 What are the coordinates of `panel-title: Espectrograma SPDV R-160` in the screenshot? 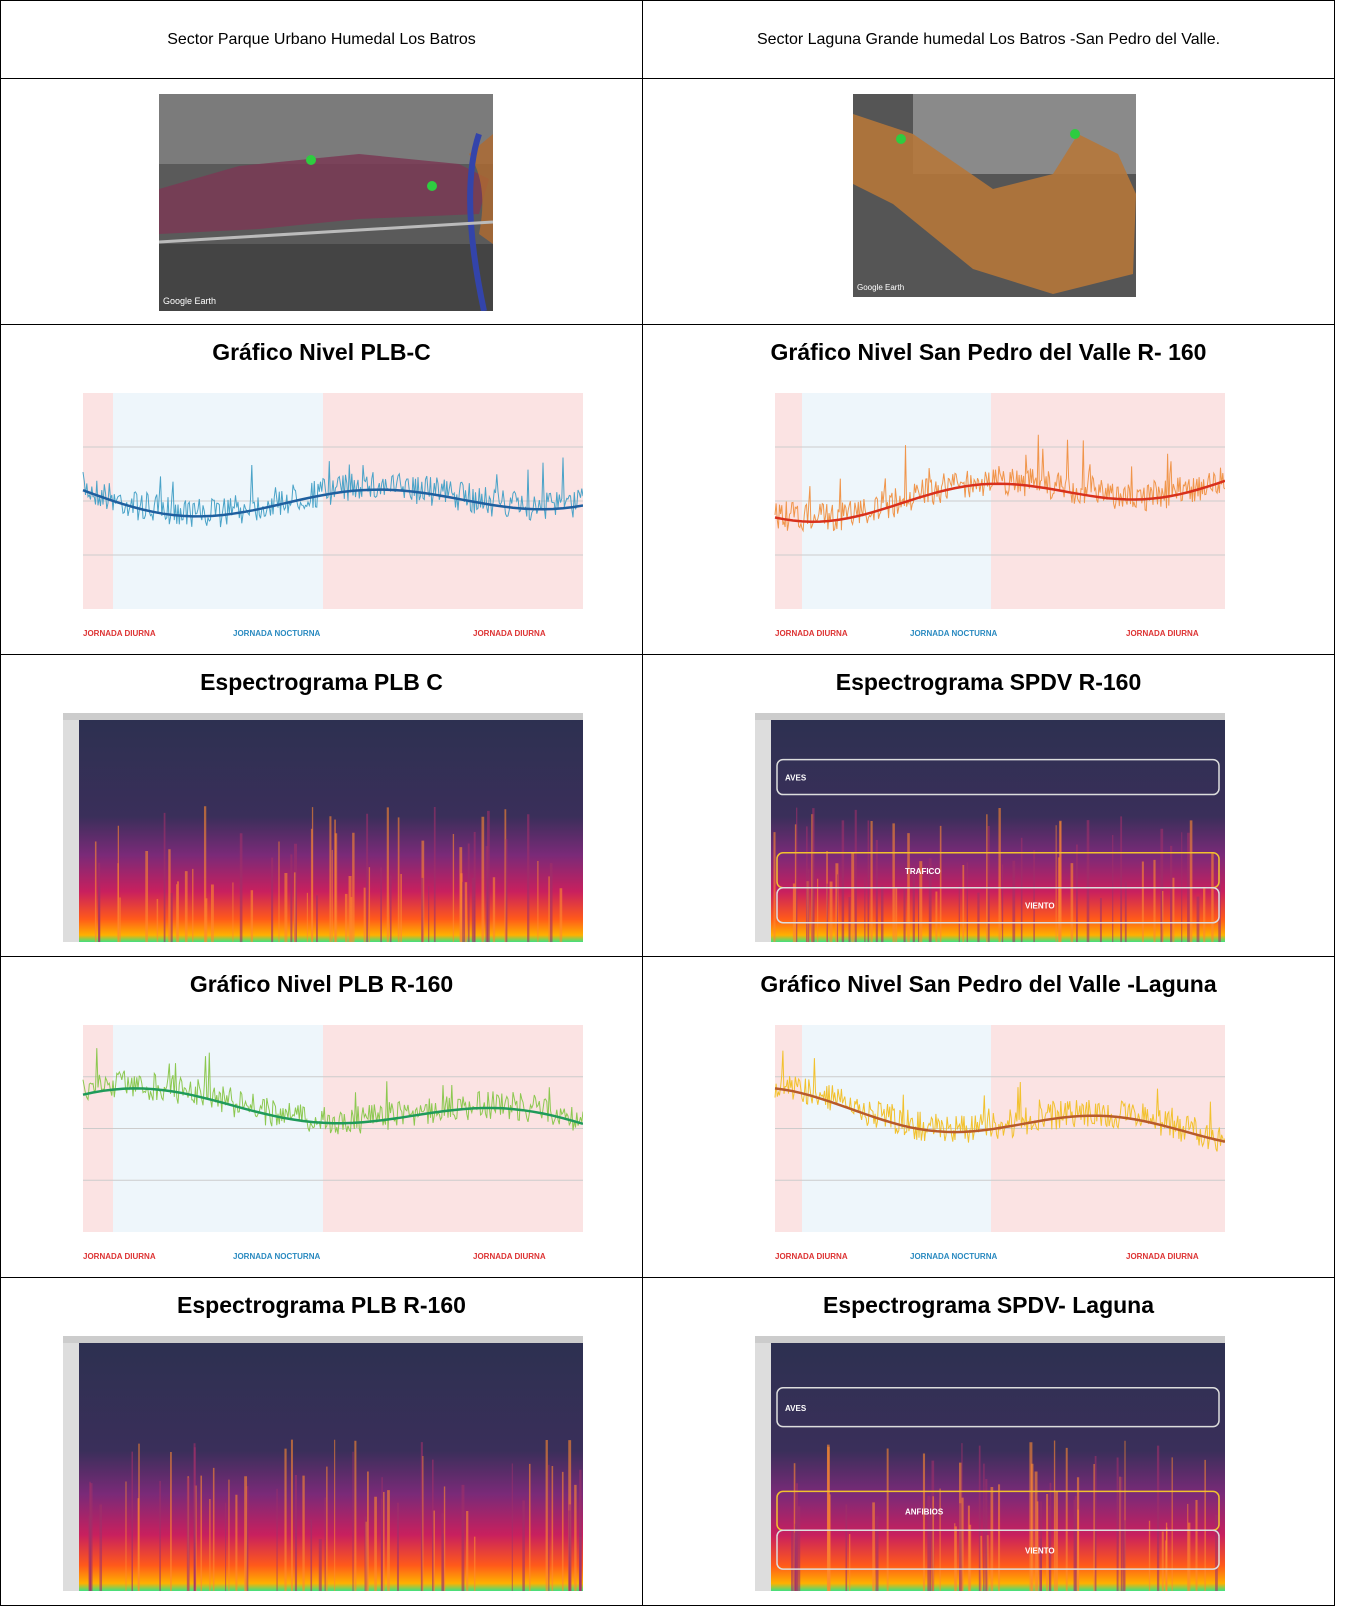 It's located at (988, 682).